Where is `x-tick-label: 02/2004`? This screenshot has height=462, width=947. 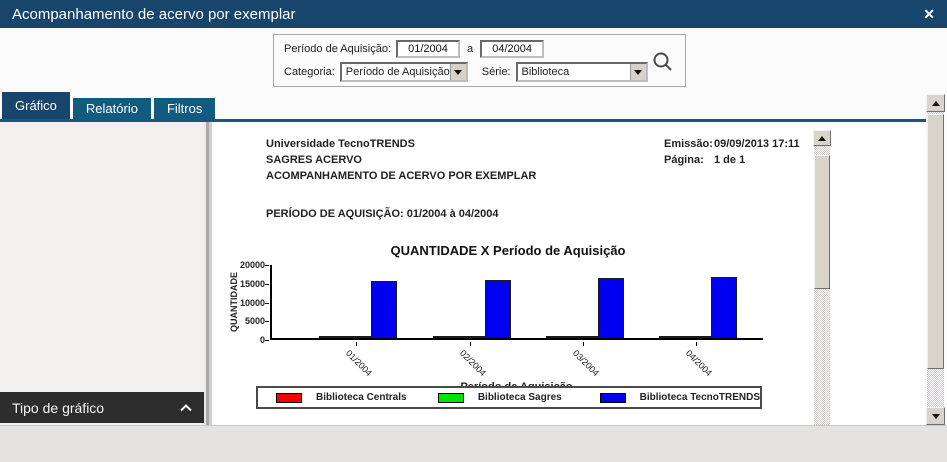
x-tick-label: 02/2004 is located at coordinates (473, 363).